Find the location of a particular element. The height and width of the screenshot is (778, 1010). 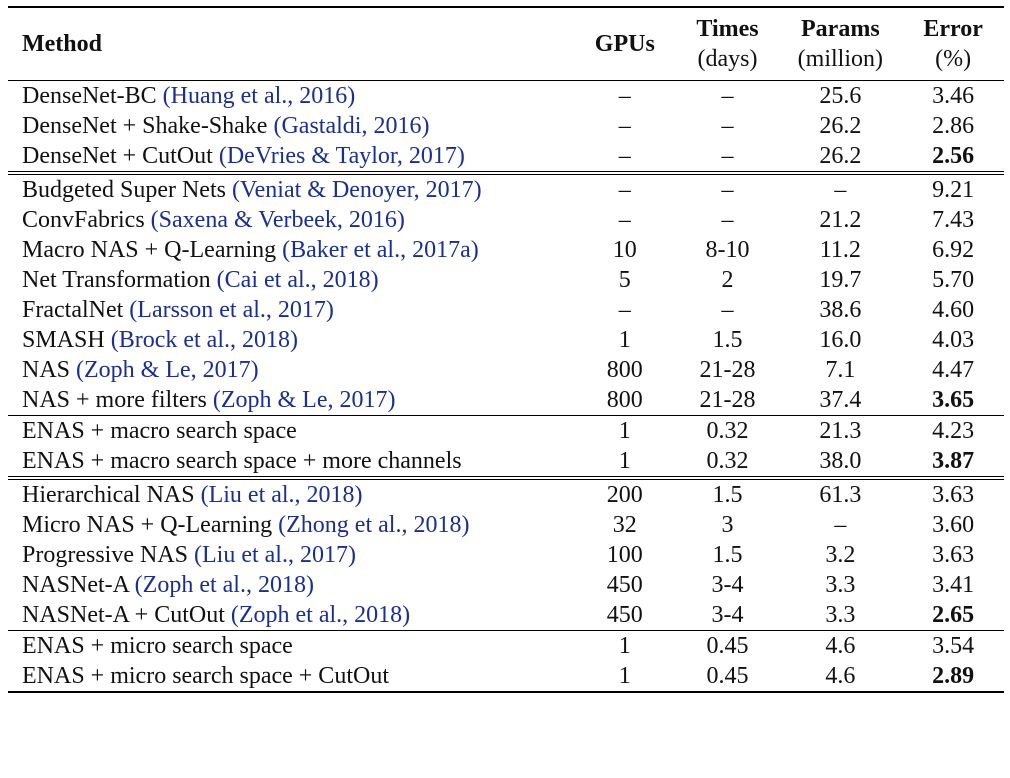

method-name: NAS + more filters is located at coordinates (117, 400).